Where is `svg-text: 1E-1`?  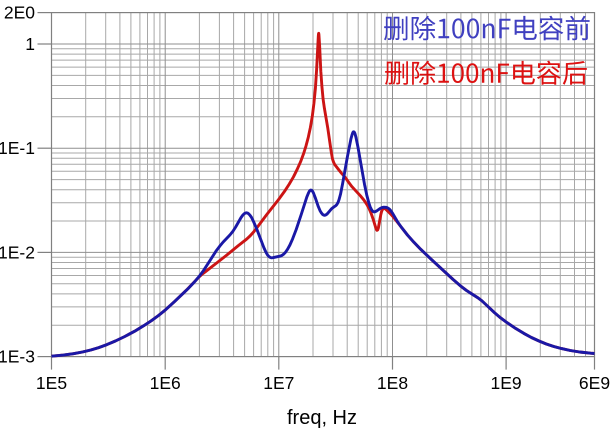 svg-text: 1E-1 is located at coordinates (17, 148).